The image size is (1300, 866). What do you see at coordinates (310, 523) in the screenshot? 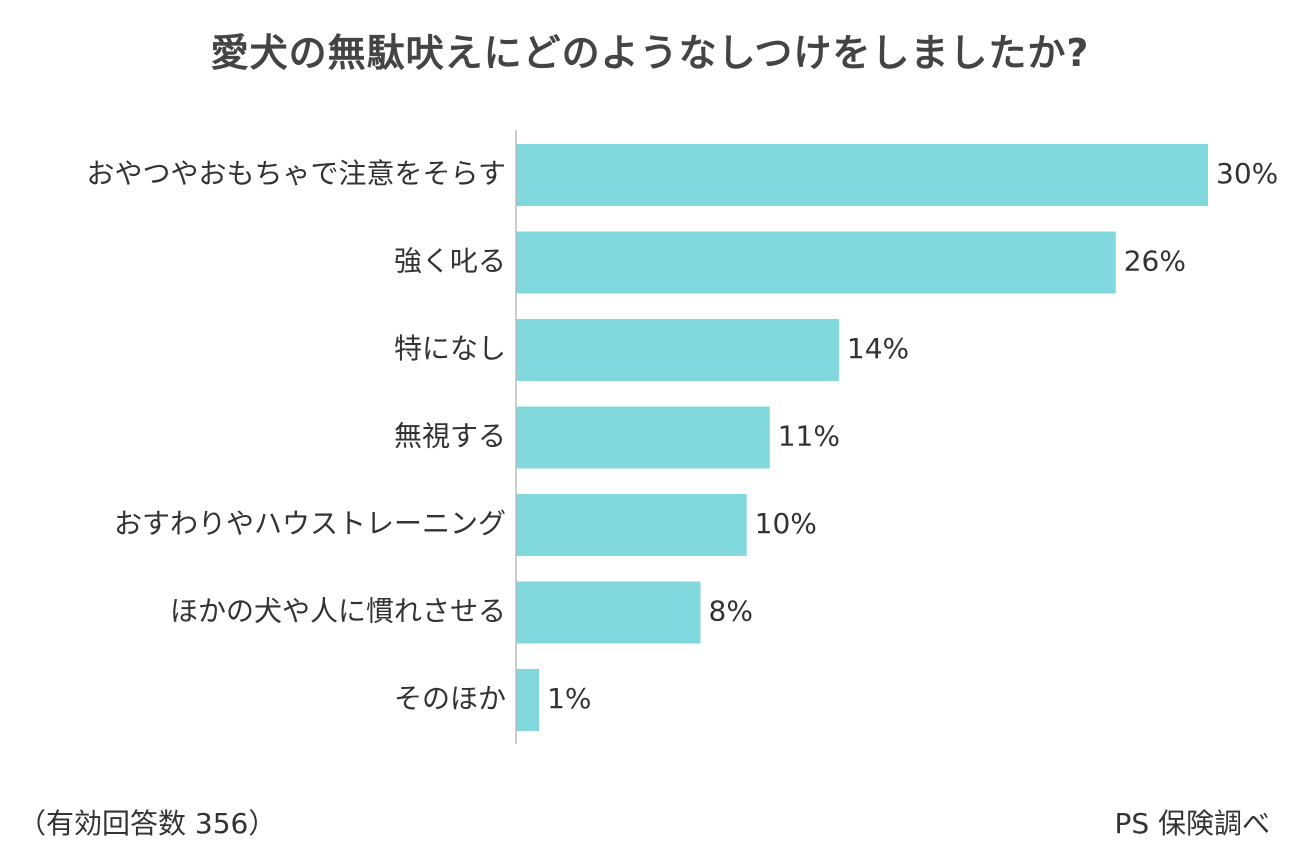
I see `category-label-5: おすわりやハウストレーニング` at bounding box center [310, 523].